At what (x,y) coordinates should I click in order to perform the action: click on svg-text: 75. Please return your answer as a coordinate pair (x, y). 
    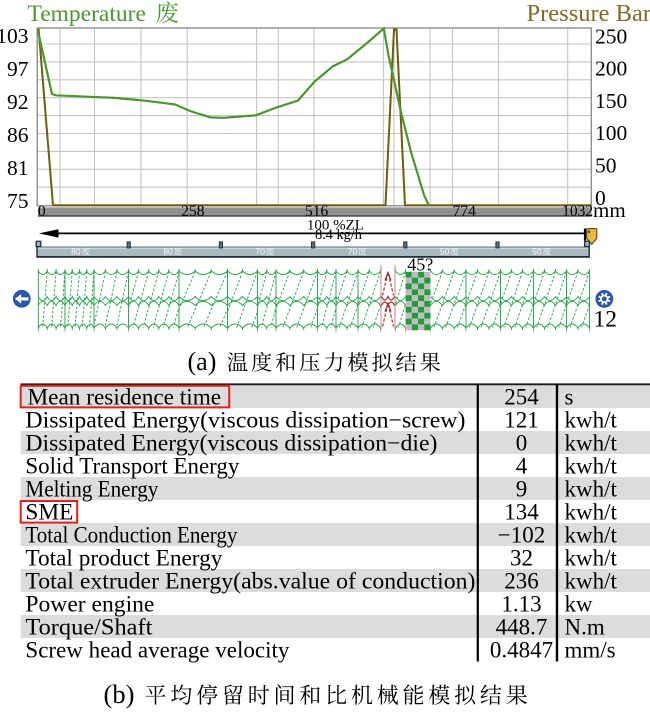
    Looking at the image, I should click on (18, 201).